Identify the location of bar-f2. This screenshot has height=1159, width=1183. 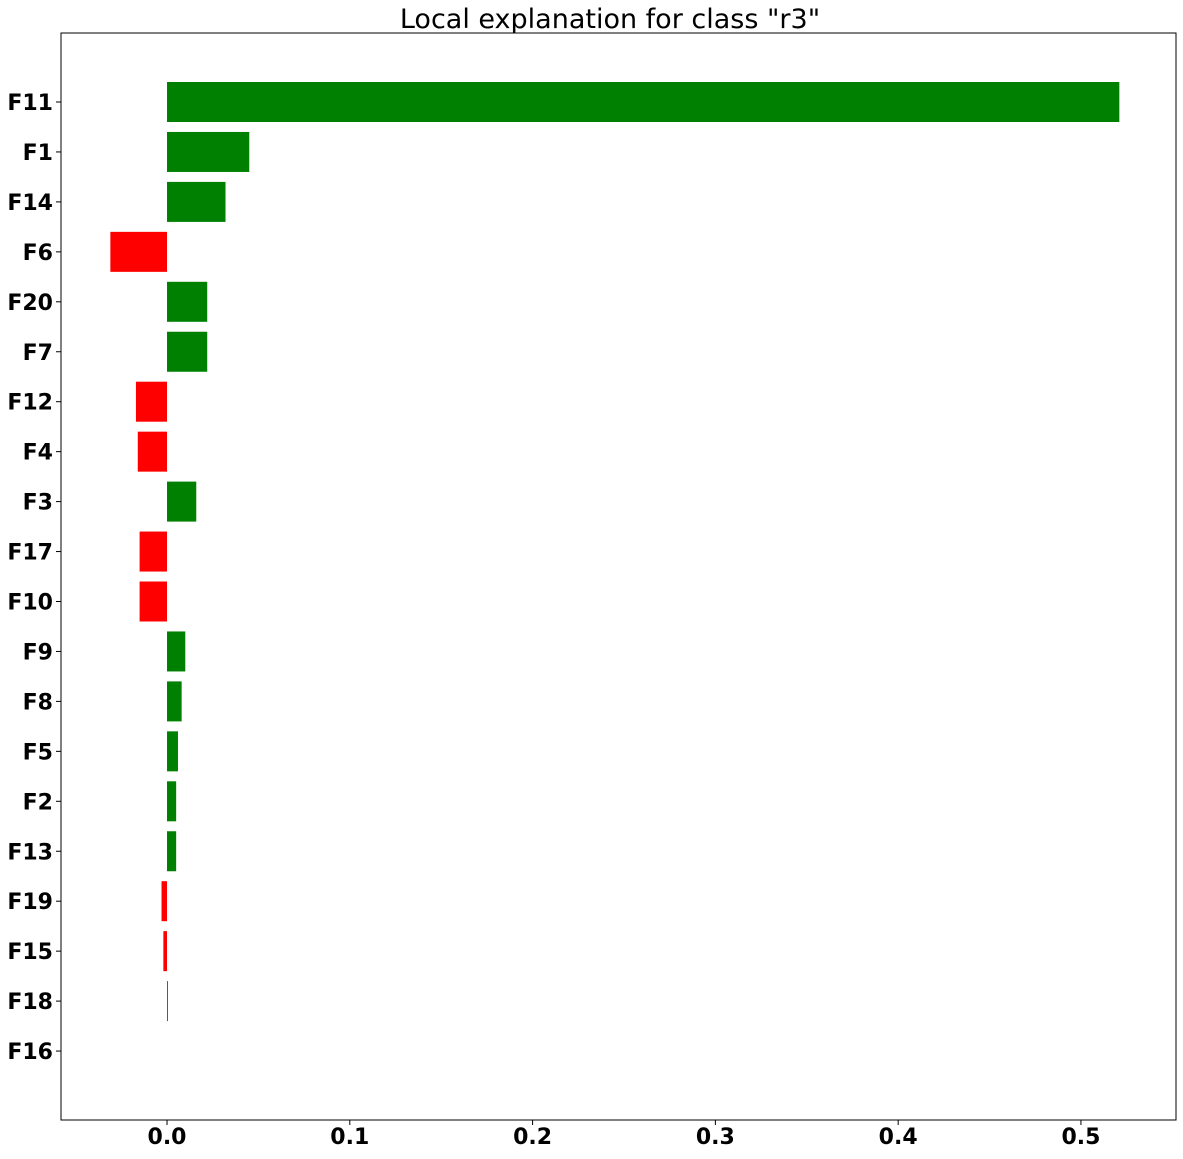
(172, 801).